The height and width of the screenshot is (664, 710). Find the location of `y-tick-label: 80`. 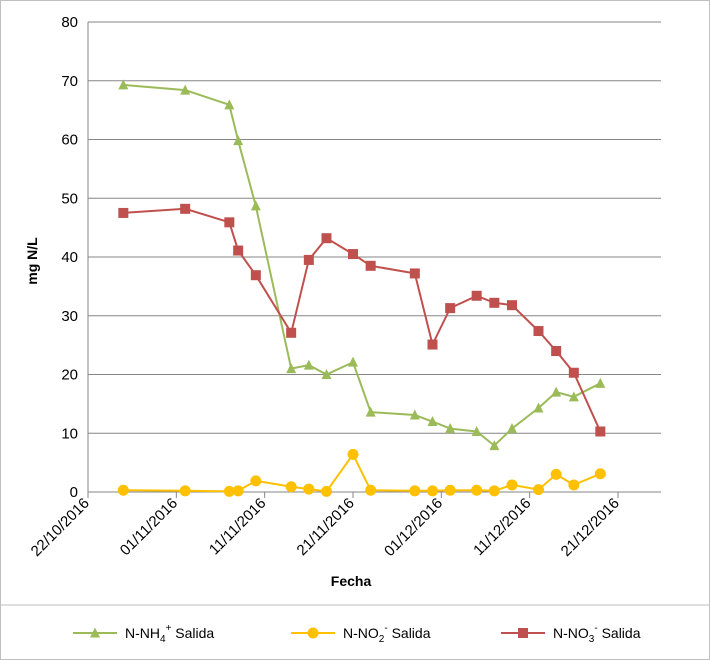

y-tick-label: 80 is located at coordinates (69, 22).